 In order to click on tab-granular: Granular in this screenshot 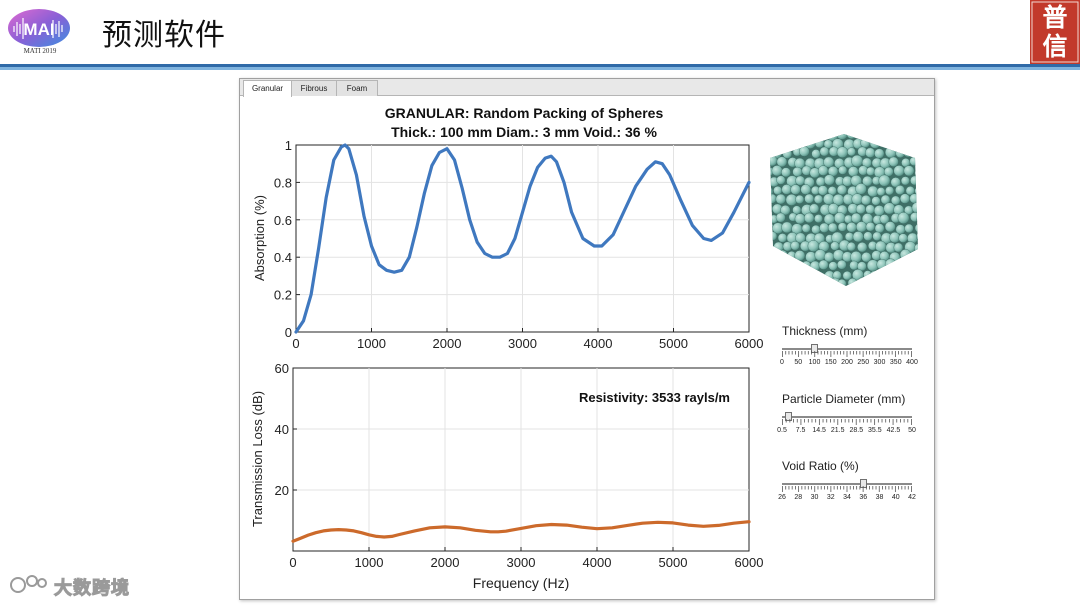, I will do `click(267, 88)`.